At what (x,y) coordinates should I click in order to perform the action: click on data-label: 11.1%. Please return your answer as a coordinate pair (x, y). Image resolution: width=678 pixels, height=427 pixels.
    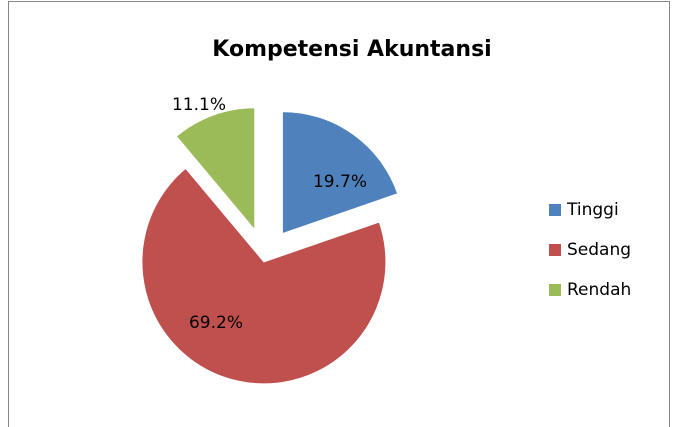
    Looking at the image, I should click on (199, 105).